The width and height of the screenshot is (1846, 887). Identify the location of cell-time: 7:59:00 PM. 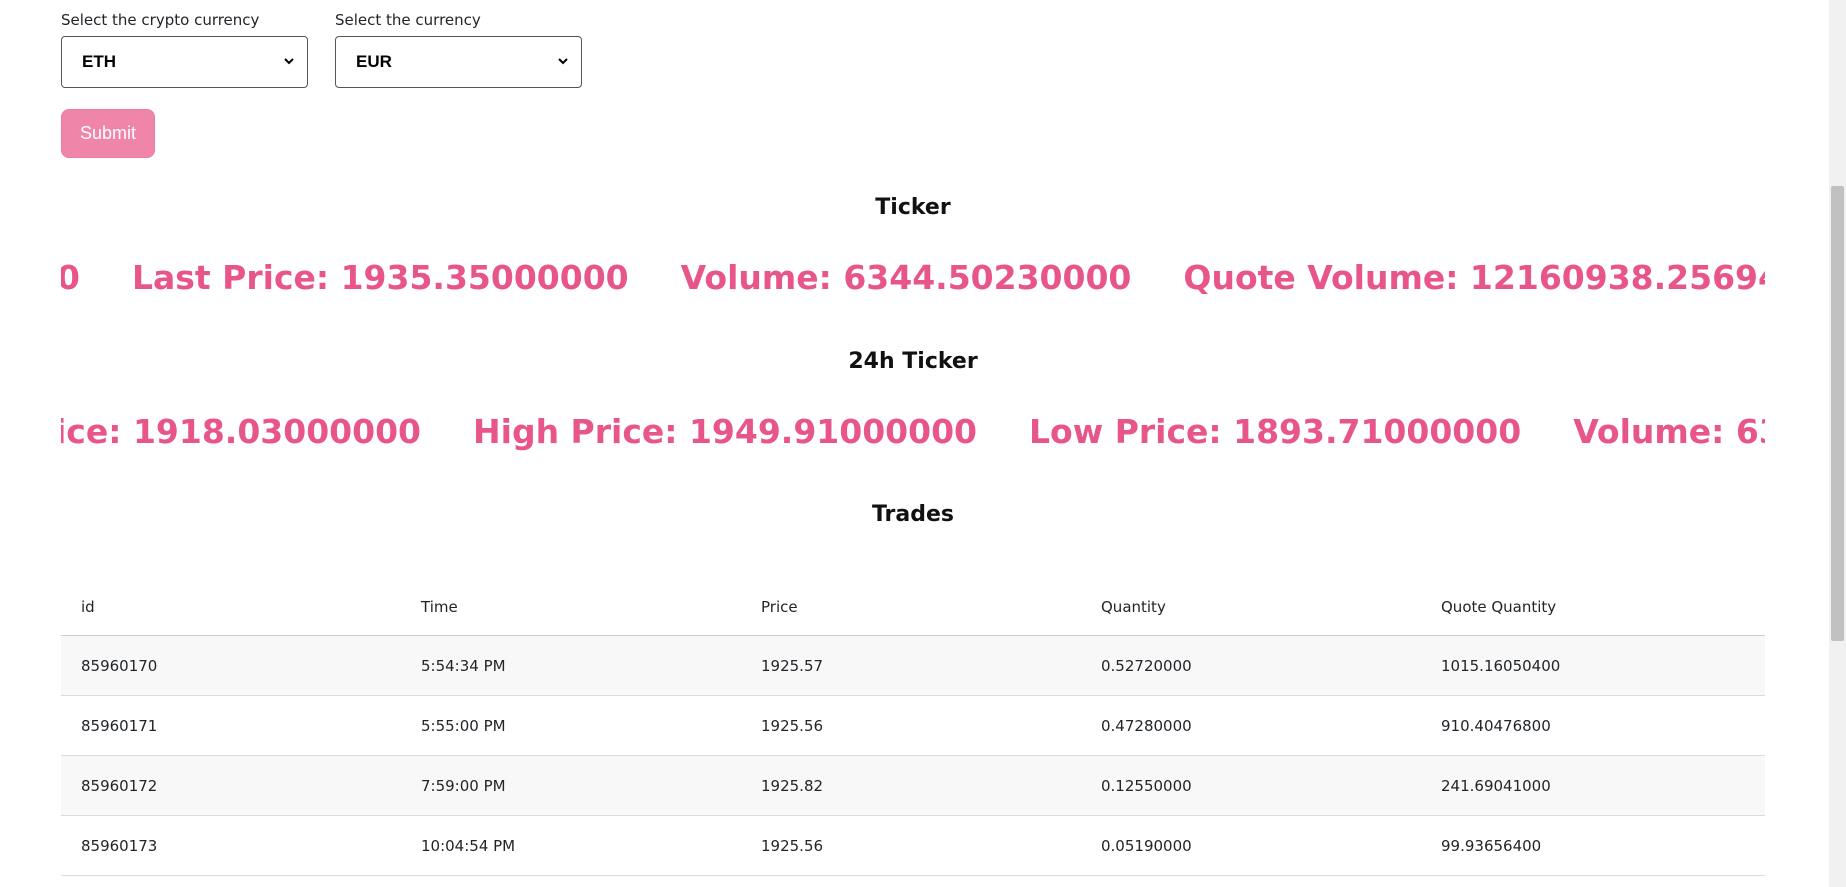
(571, 785).